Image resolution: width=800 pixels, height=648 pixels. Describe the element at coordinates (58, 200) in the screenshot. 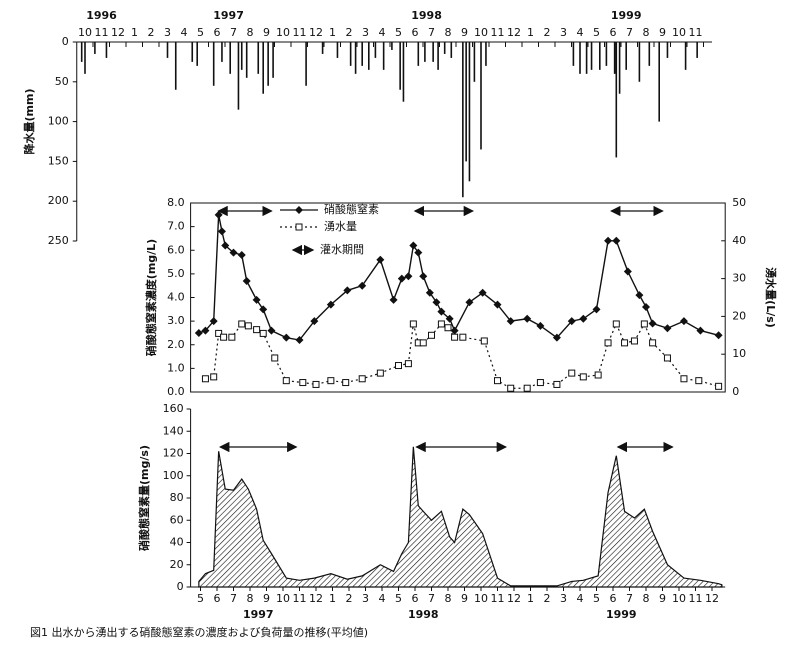

I see `y-tick-label: 200` at that location.